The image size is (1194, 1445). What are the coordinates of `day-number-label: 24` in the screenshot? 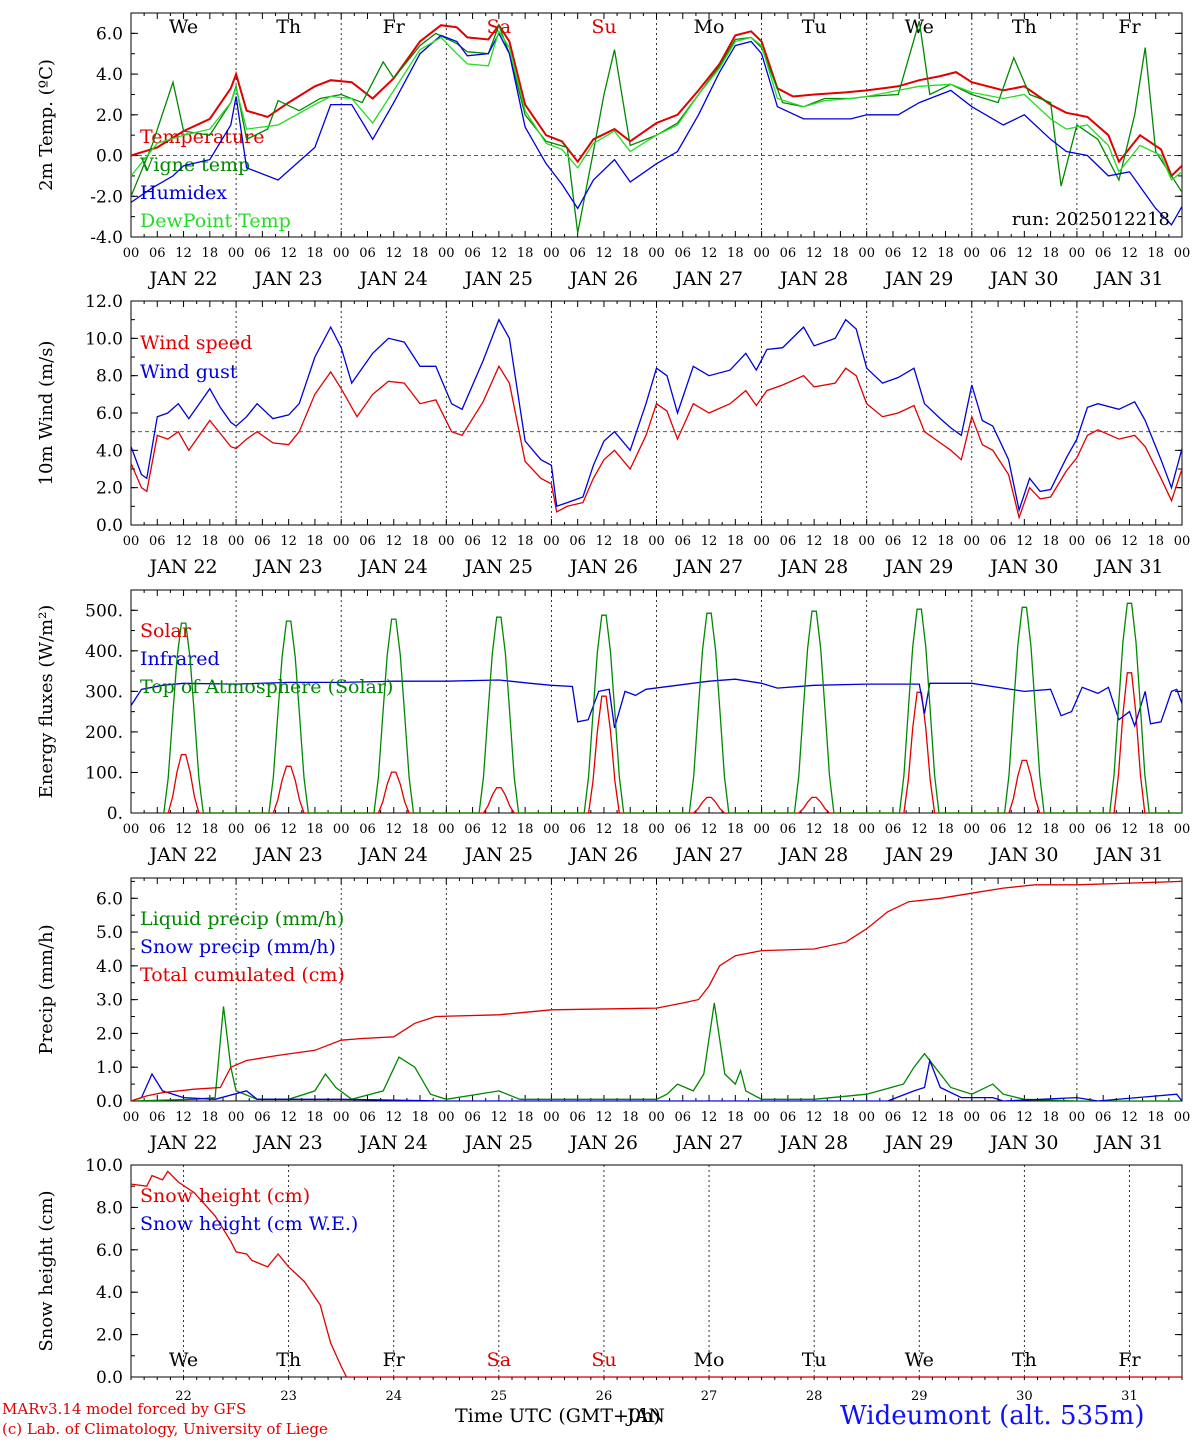 It's located at (393, 1396).